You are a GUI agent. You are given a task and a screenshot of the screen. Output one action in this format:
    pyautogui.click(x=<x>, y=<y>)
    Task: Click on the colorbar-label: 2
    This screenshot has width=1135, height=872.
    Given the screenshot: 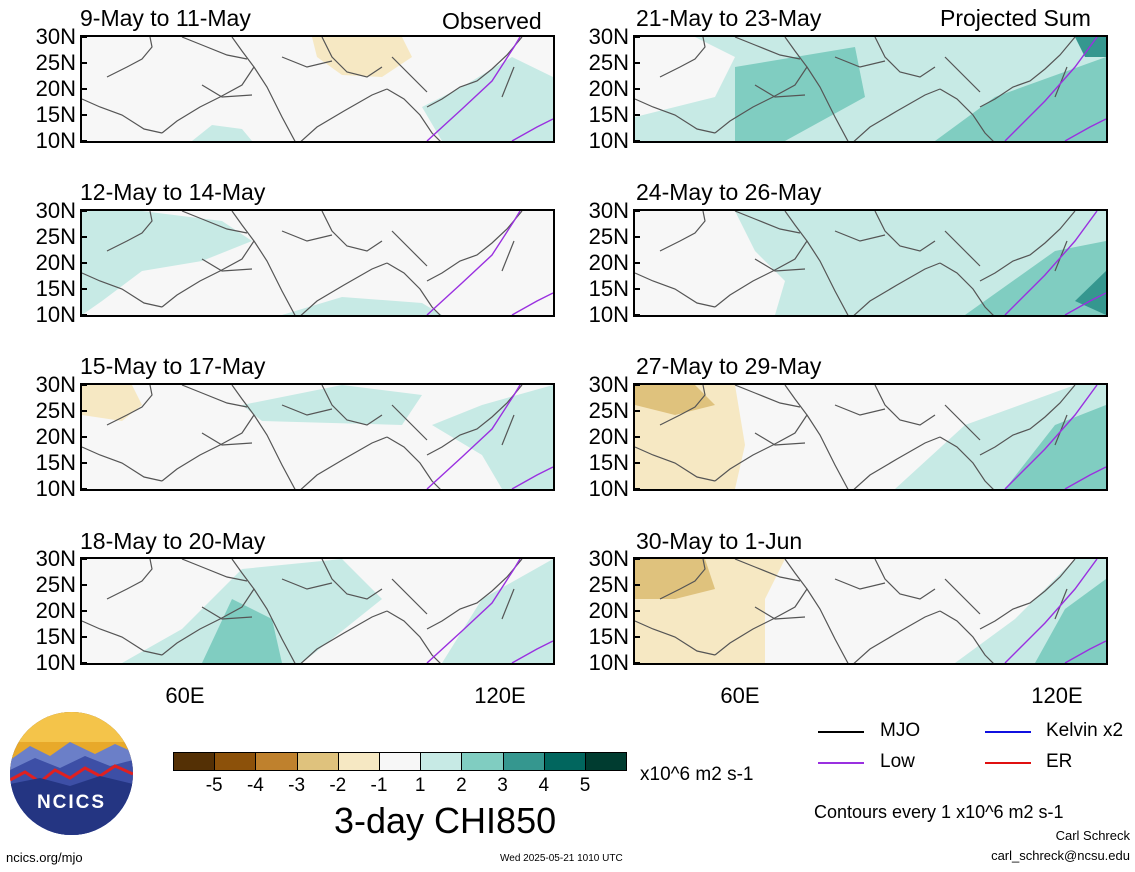 What is the action you would take?
    pyautogui.click(x=461, y=785)
    